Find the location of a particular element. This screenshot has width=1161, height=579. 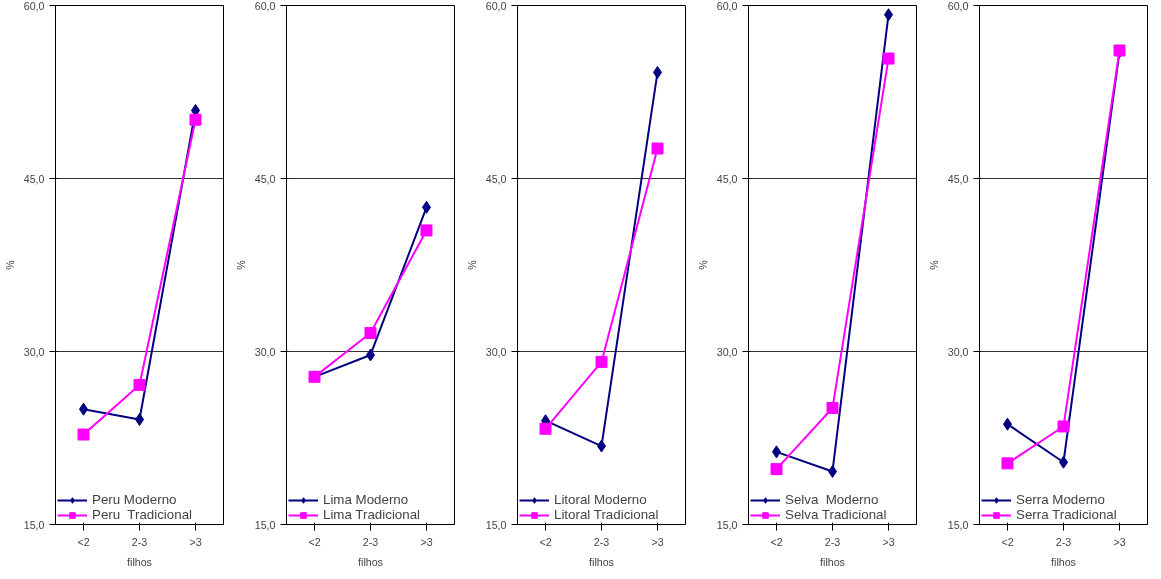

legend-label: Peru Moderno is located at coordinates (134, 499).